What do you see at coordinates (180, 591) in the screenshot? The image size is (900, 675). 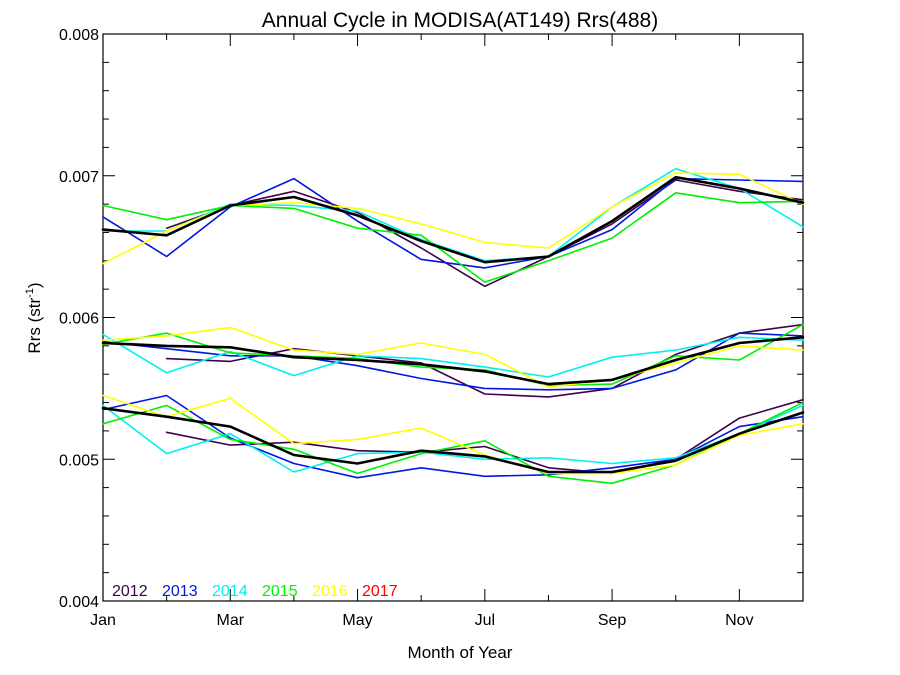 I see `legend-entry-2013: 2013` at bounding box center [180, 591].